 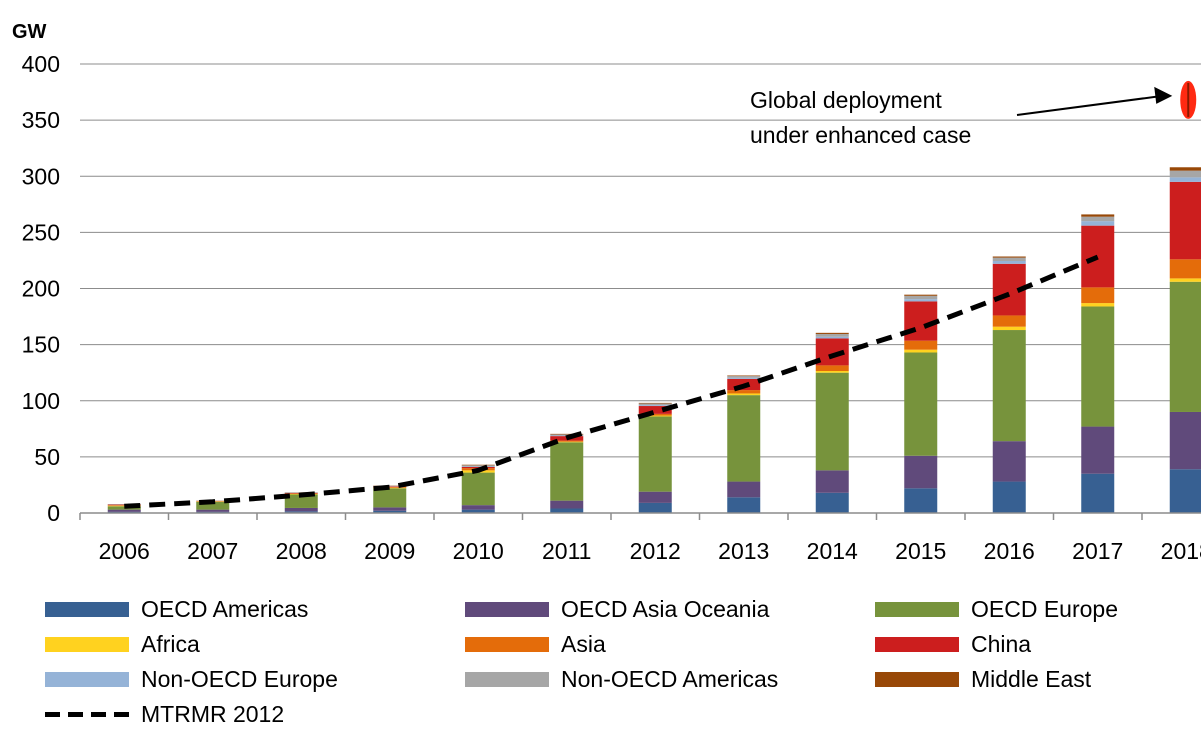 What do you see at coordinates (41, 120) in the screenshot?
I see `y-tick-label: 350` at bounding box center [41, 120].